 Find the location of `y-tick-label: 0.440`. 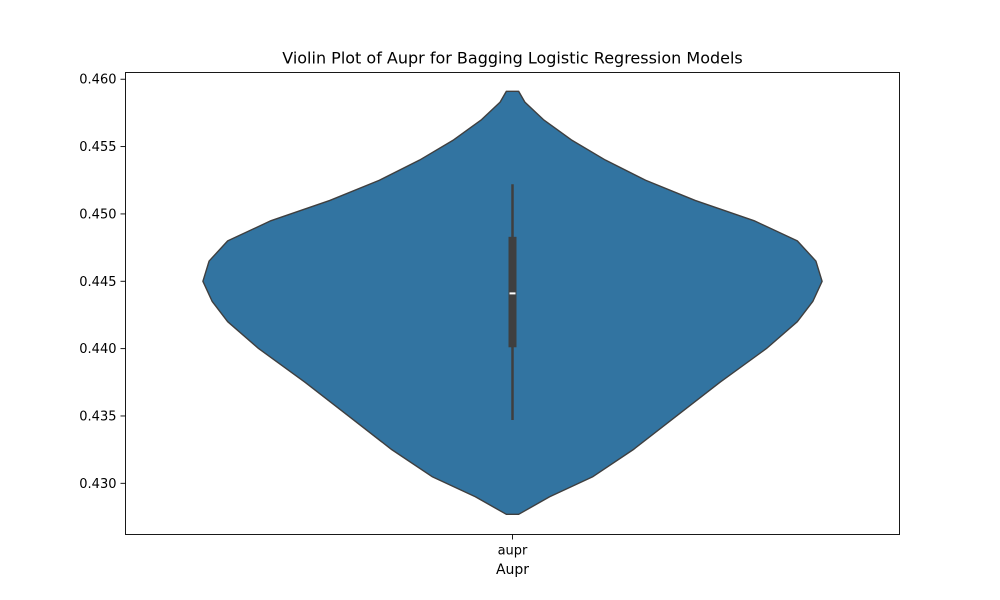

y-tick-label: 0.440 is located at coordinates (97, 349).